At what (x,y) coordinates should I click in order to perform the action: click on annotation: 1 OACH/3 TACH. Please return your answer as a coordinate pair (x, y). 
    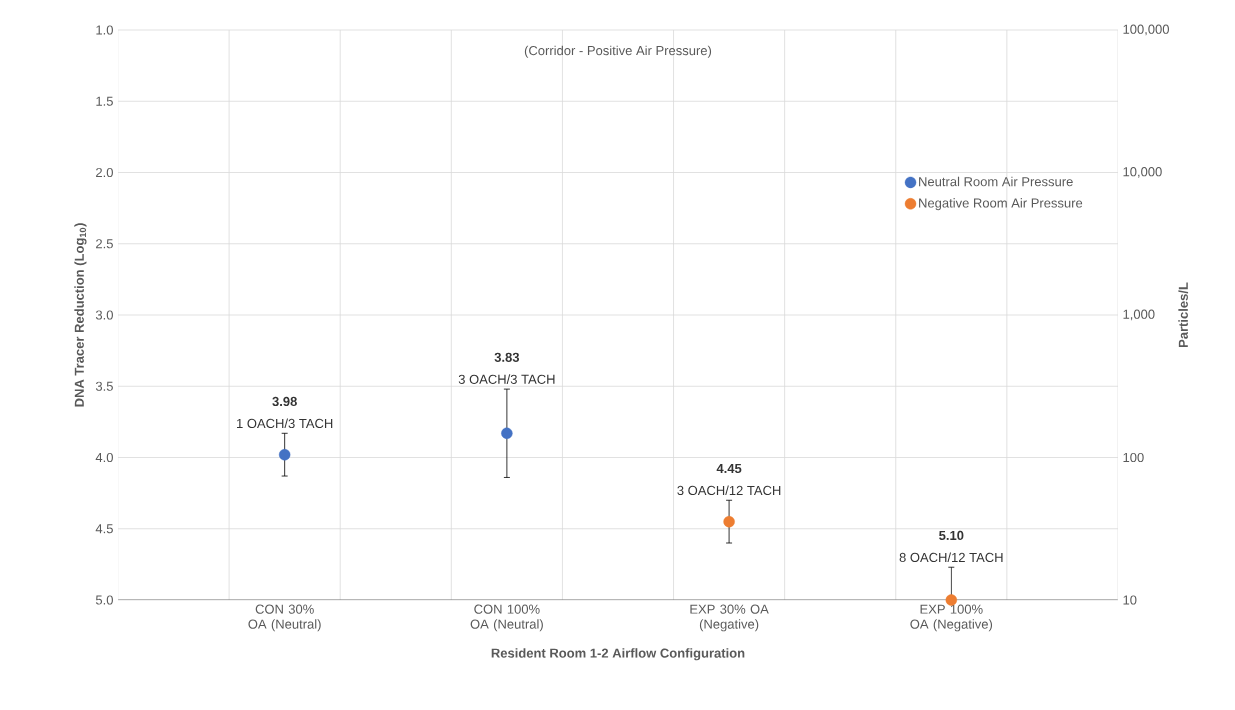
    Looking at the image, I should click on (285, 423).